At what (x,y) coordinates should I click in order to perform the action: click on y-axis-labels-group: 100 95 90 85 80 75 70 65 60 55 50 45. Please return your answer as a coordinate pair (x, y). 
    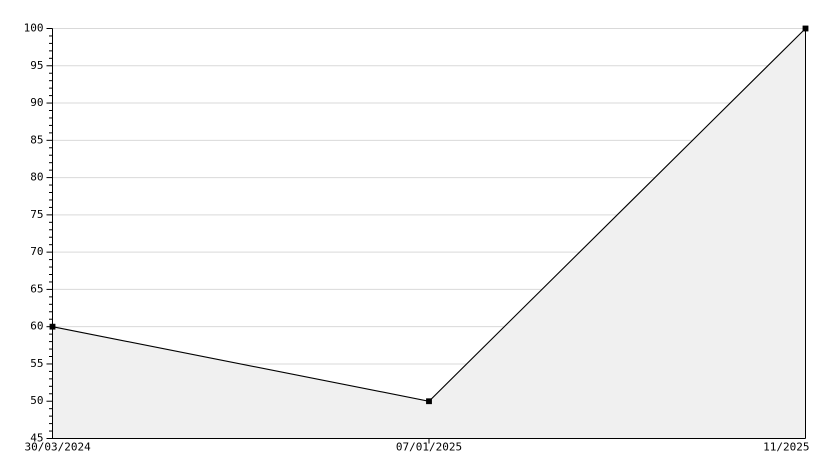
    Looking at the image, I should click on (34, 233).